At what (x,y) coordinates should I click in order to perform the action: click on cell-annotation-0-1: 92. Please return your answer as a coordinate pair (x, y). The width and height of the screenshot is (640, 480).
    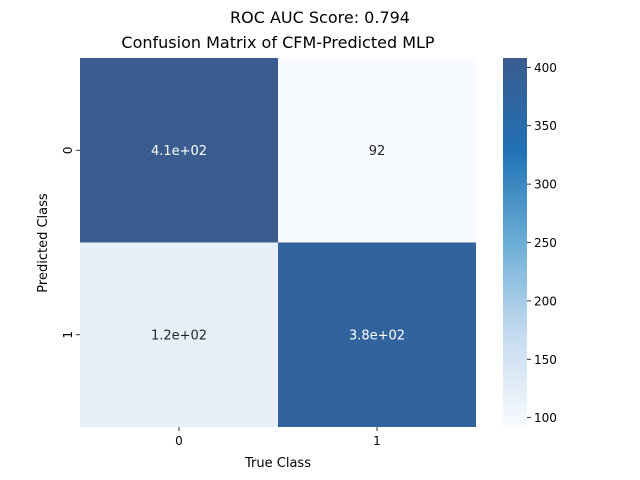
    Looking at the image, I should click on (377, 151).